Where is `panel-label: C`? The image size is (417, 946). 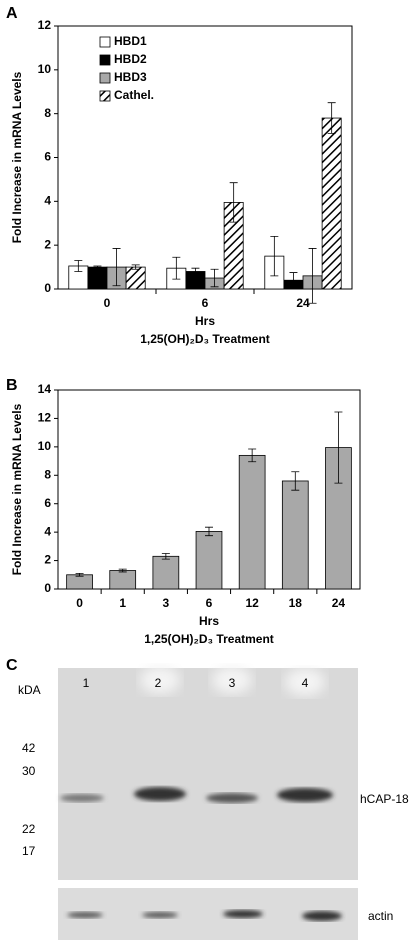 panel-label: C is located at coordinates (12, 665).